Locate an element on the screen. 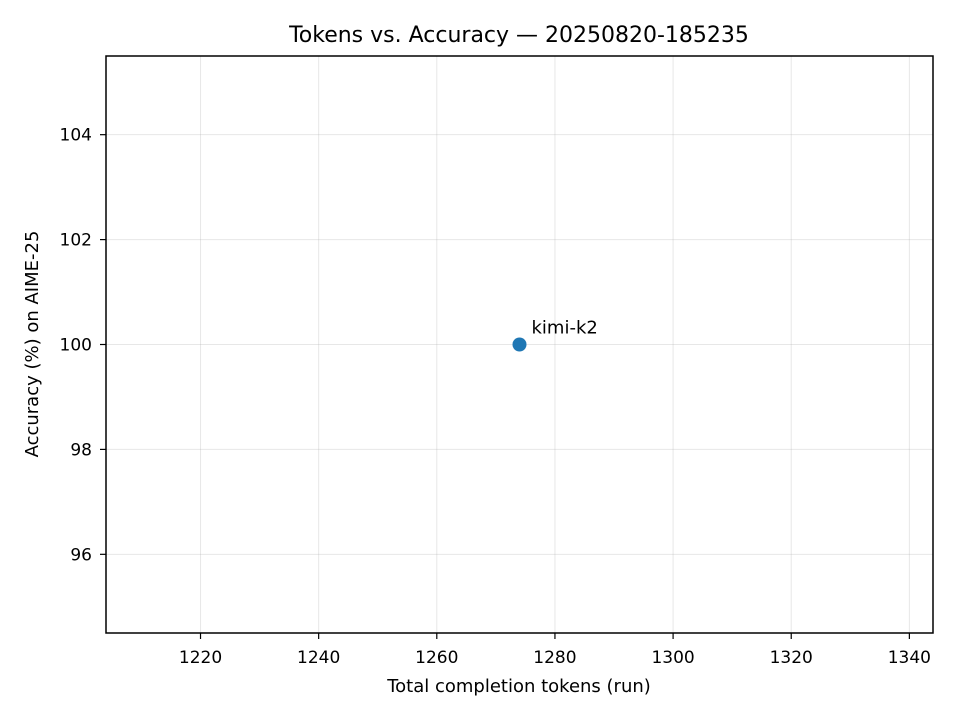 The height and width of the screenshot is (720, 960). x-axis-label: Total completion tokens (run) is located at coordinates (518, 686).